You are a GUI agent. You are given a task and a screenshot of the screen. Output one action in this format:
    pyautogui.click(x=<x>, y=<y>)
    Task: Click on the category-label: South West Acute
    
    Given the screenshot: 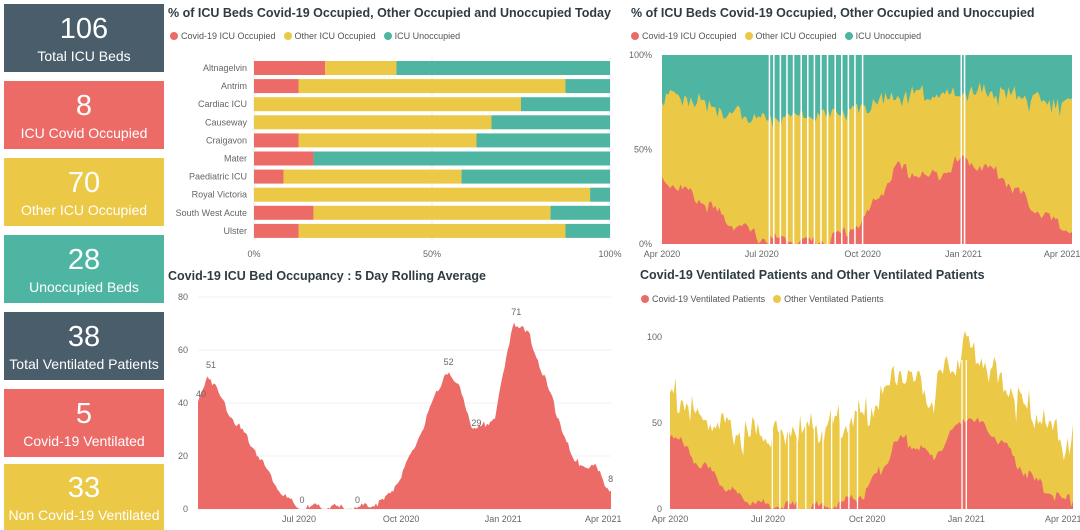 What is the action you would take?
    pyautogui.click(x=211, y=213)
    